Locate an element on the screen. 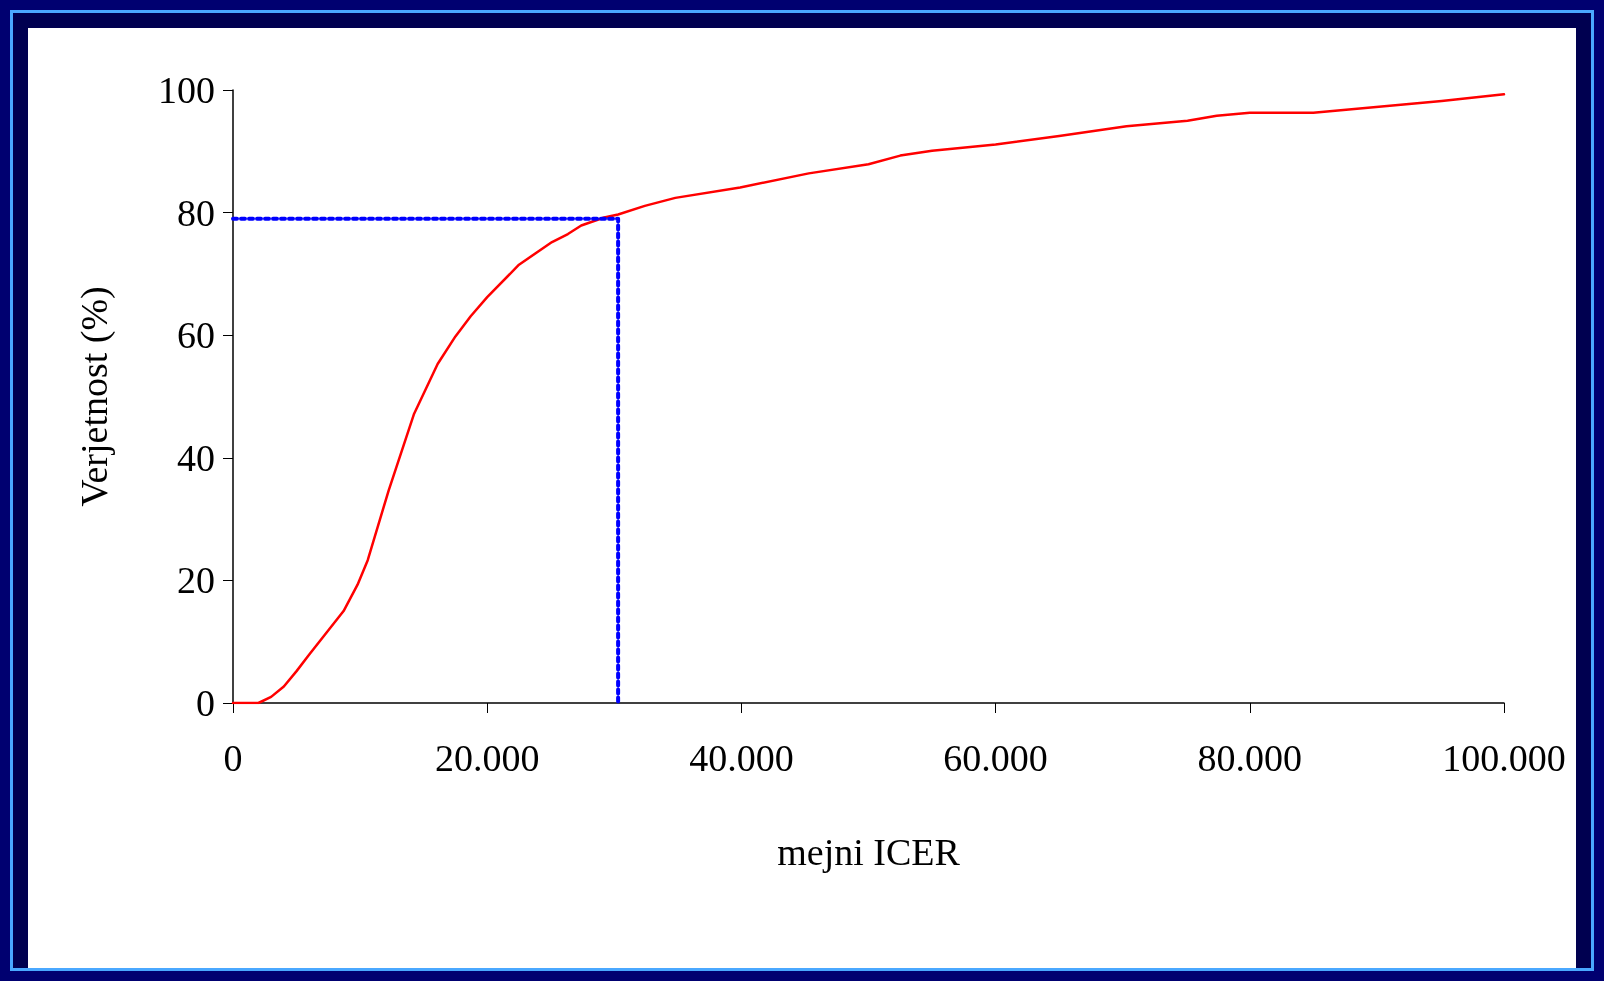 This screenshot has height=981, width=1604. x-tick-label: 100.000 is located at coordinates (1504, 758).